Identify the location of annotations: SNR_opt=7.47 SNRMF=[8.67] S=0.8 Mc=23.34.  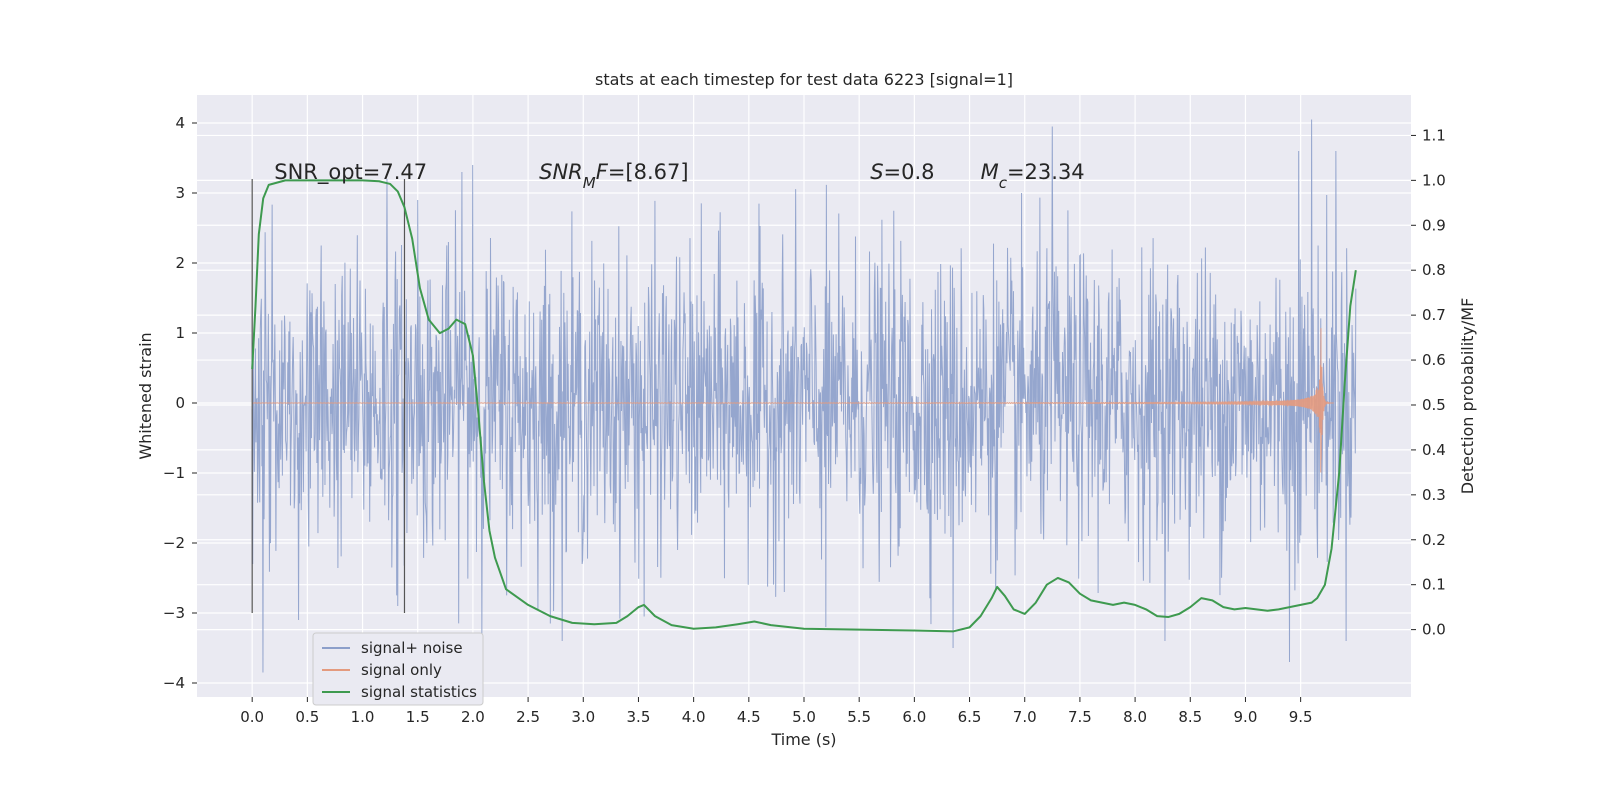
(679, 176).